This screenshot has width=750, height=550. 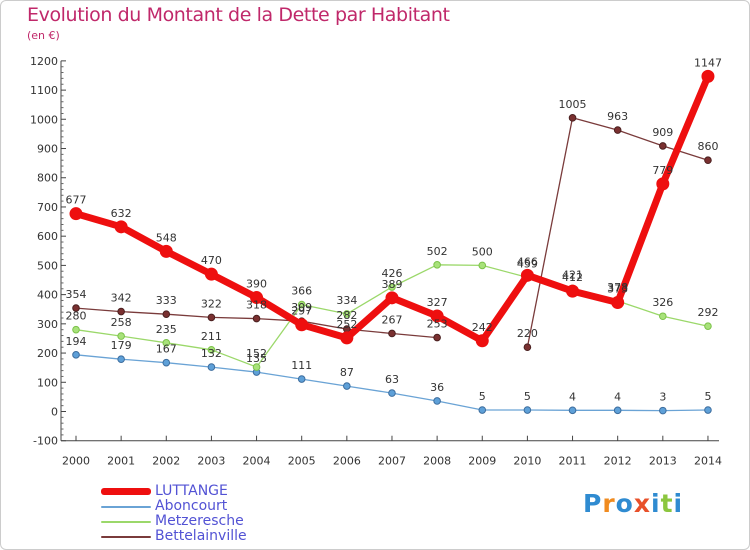 I want to click on chart-subtitle: (en €), so click(x=43, y=35).